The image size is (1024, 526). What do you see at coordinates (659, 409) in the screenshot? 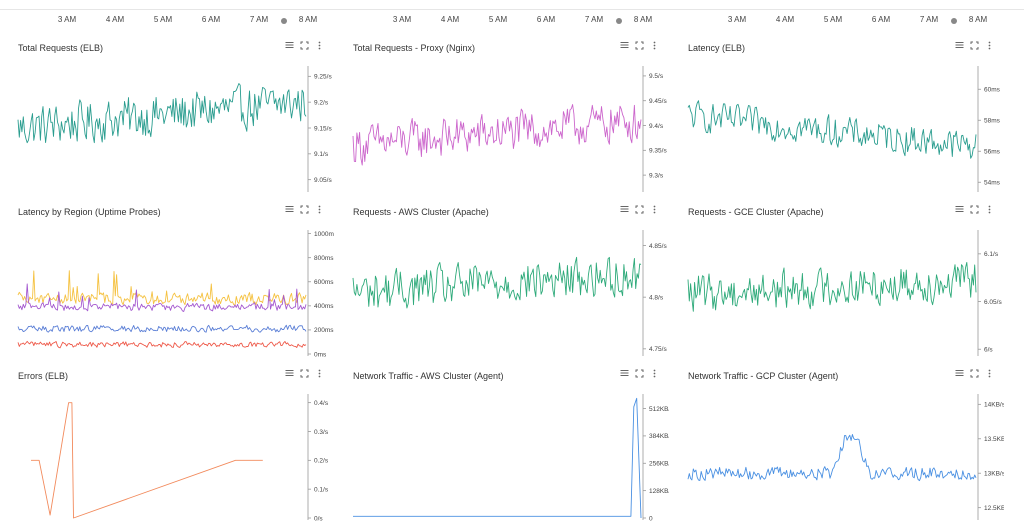
I see `y-tick-label: 512KB/s` at bounding box center [659, 409].